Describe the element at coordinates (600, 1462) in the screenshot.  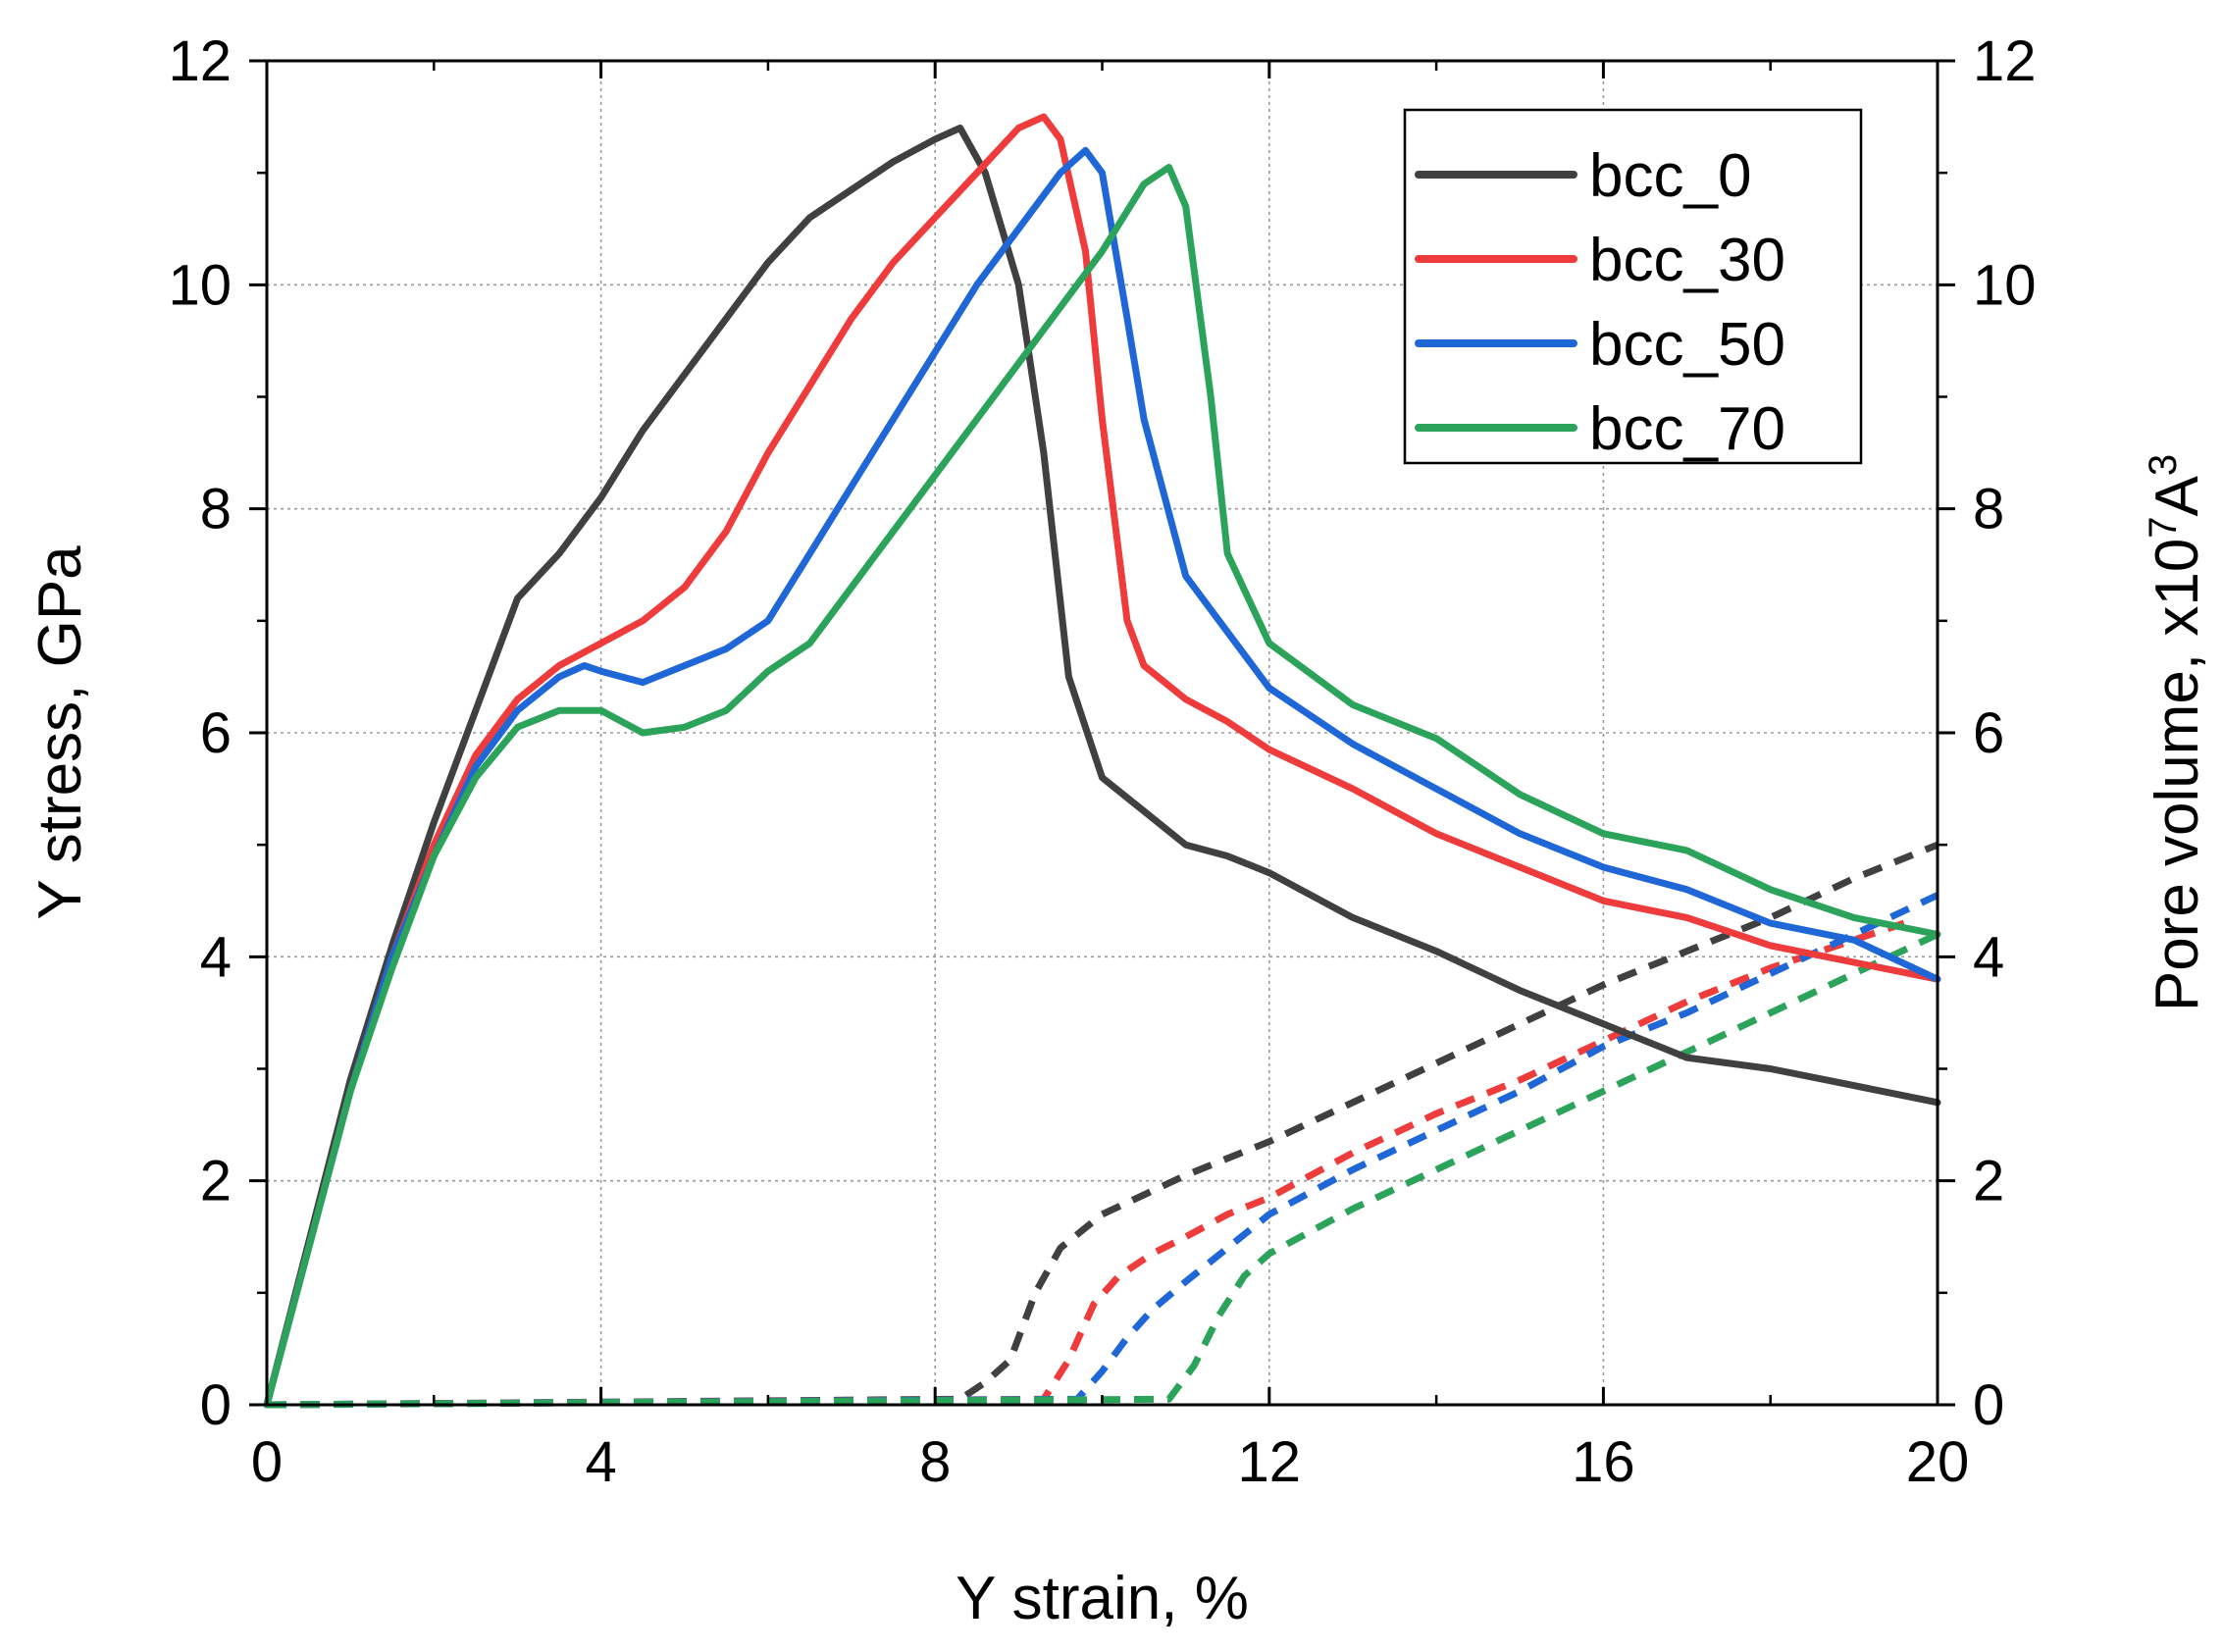
I see `x-tick-label: 4` at that location.